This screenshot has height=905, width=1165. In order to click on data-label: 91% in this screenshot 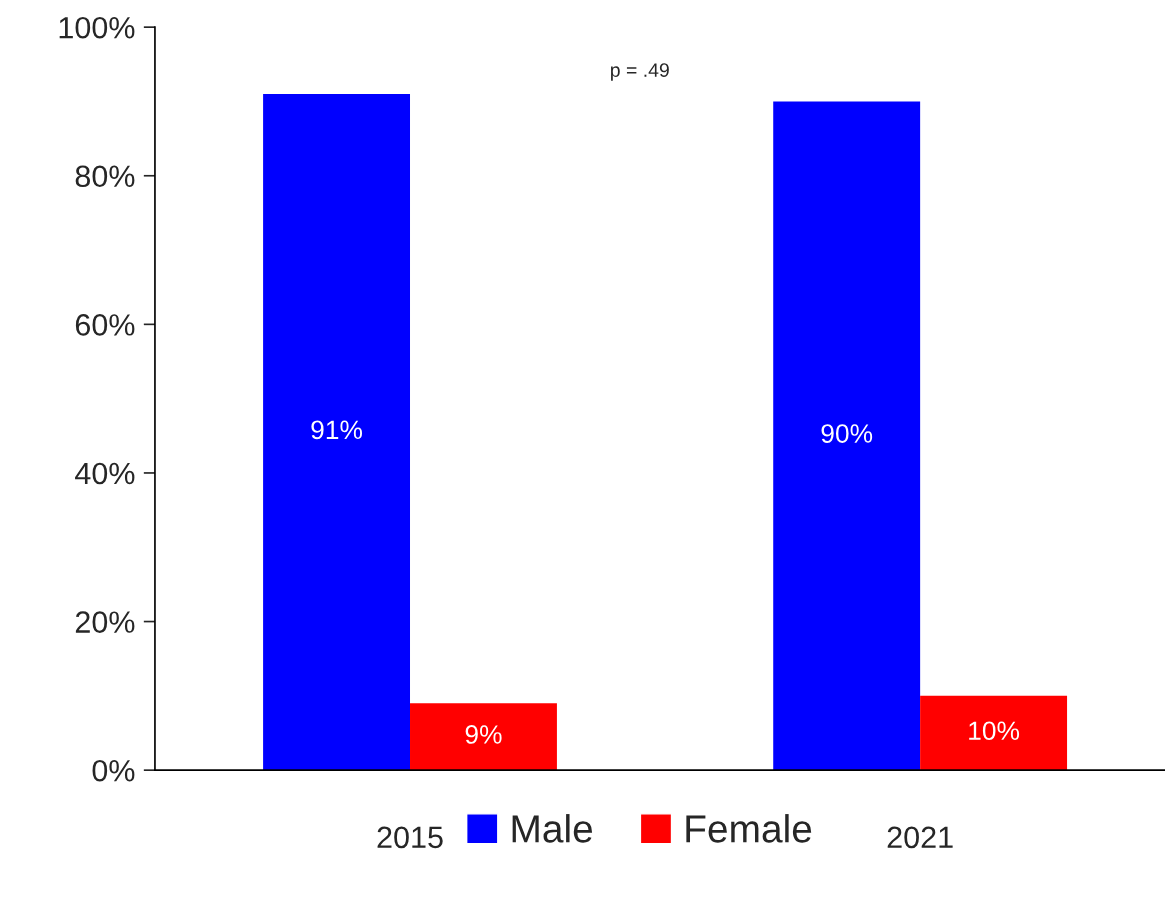, I will do `click(337, 430)`.